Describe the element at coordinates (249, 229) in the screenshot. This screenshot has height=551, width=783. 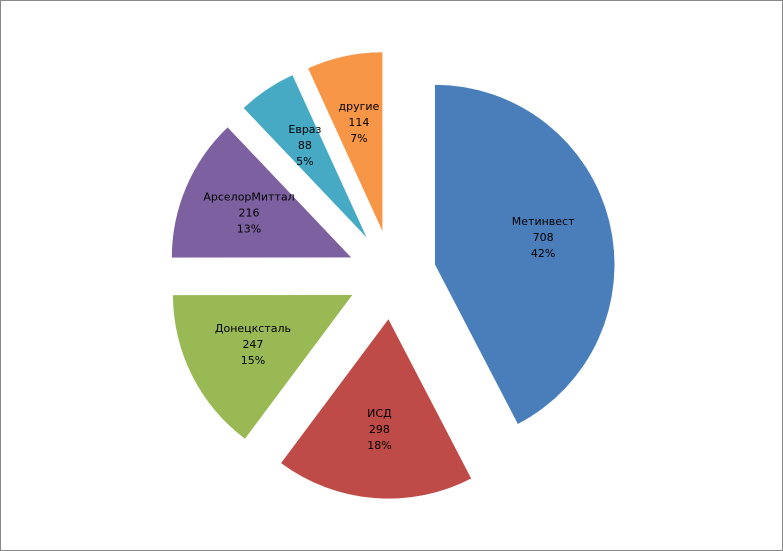
I see `slice-percent: 13%` at that location.